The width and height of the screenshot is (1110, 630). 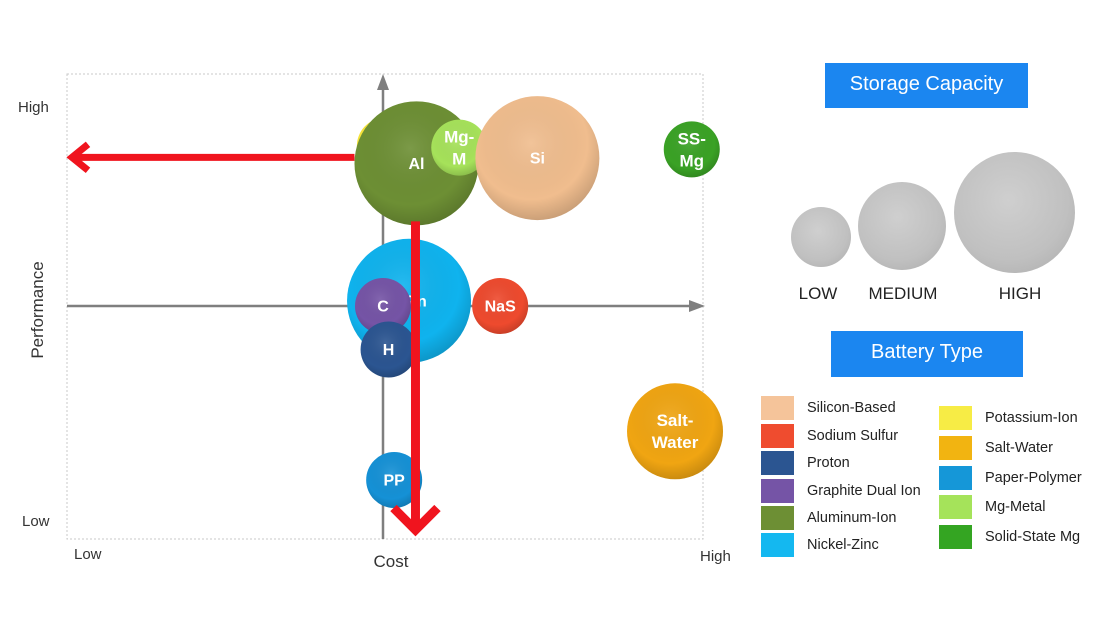 What do you see at coordinates (1031, 418) in the screenshot?
I see `legend-label: Potassium-Ion` at bounding box center [1031, 418].